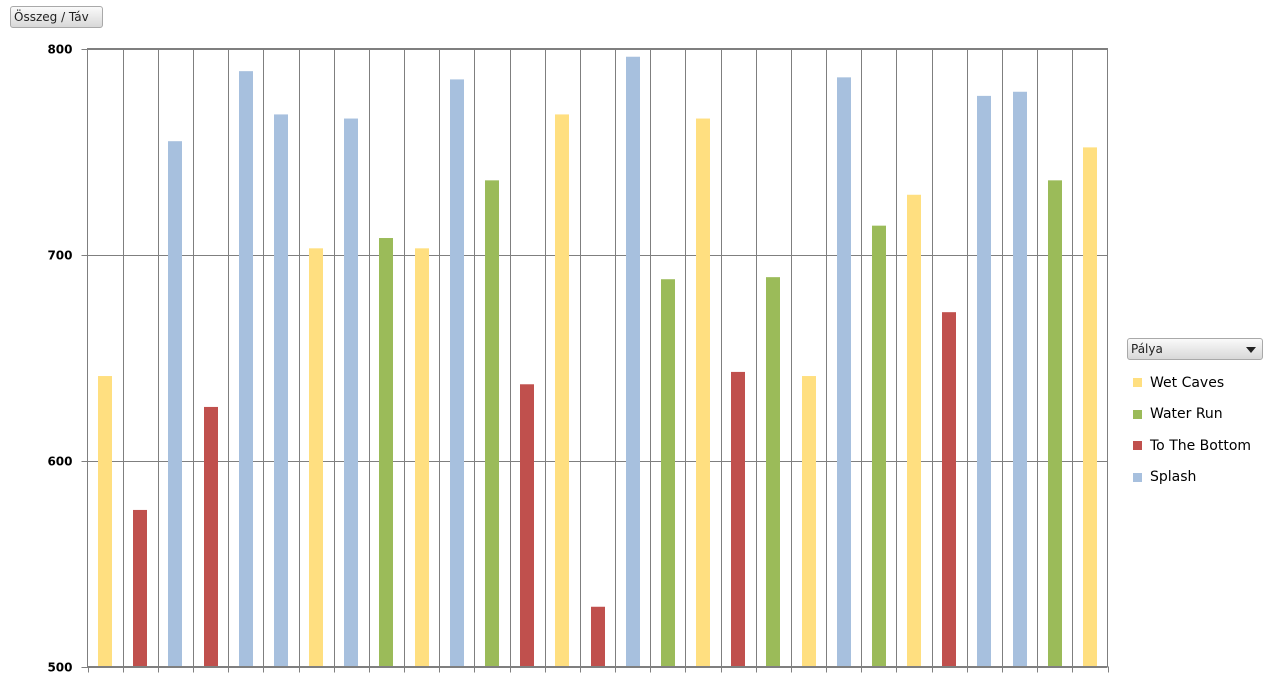  Describe the element at coordinates (51, 17) in the screenshot. I see `value-field-label: Összeg / Táv` at that location.